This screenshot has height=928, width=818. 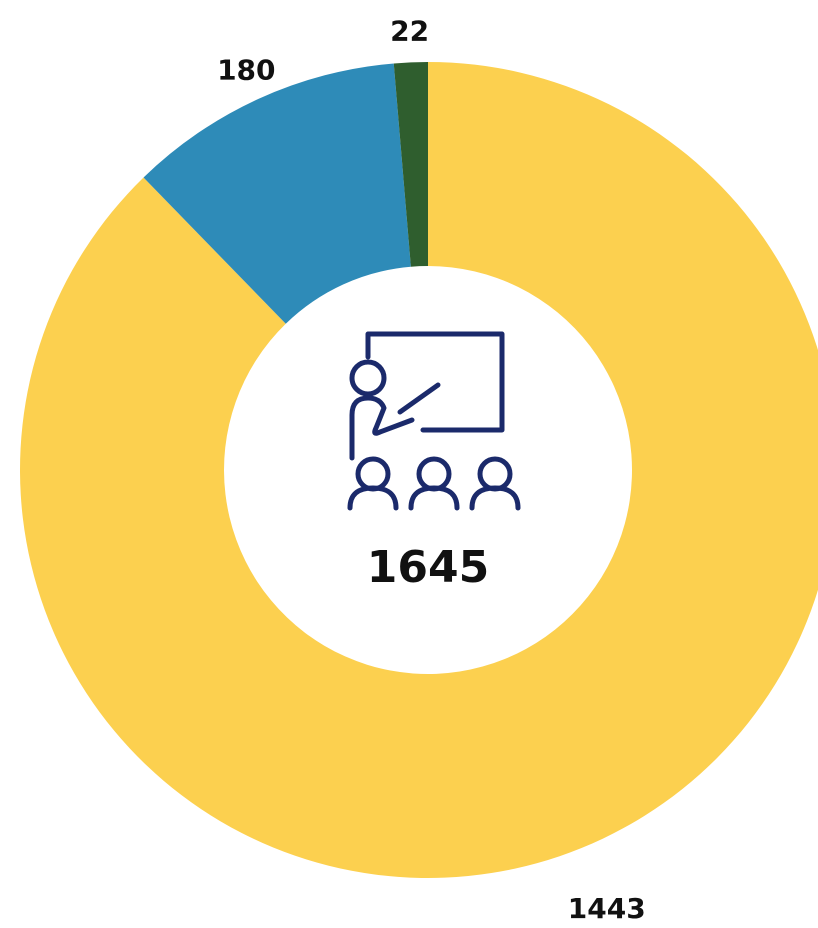 What do you see at coordinates (428, 567) in the screenshot?
I see `center-total: 1645` at bounding box center [428, 567].